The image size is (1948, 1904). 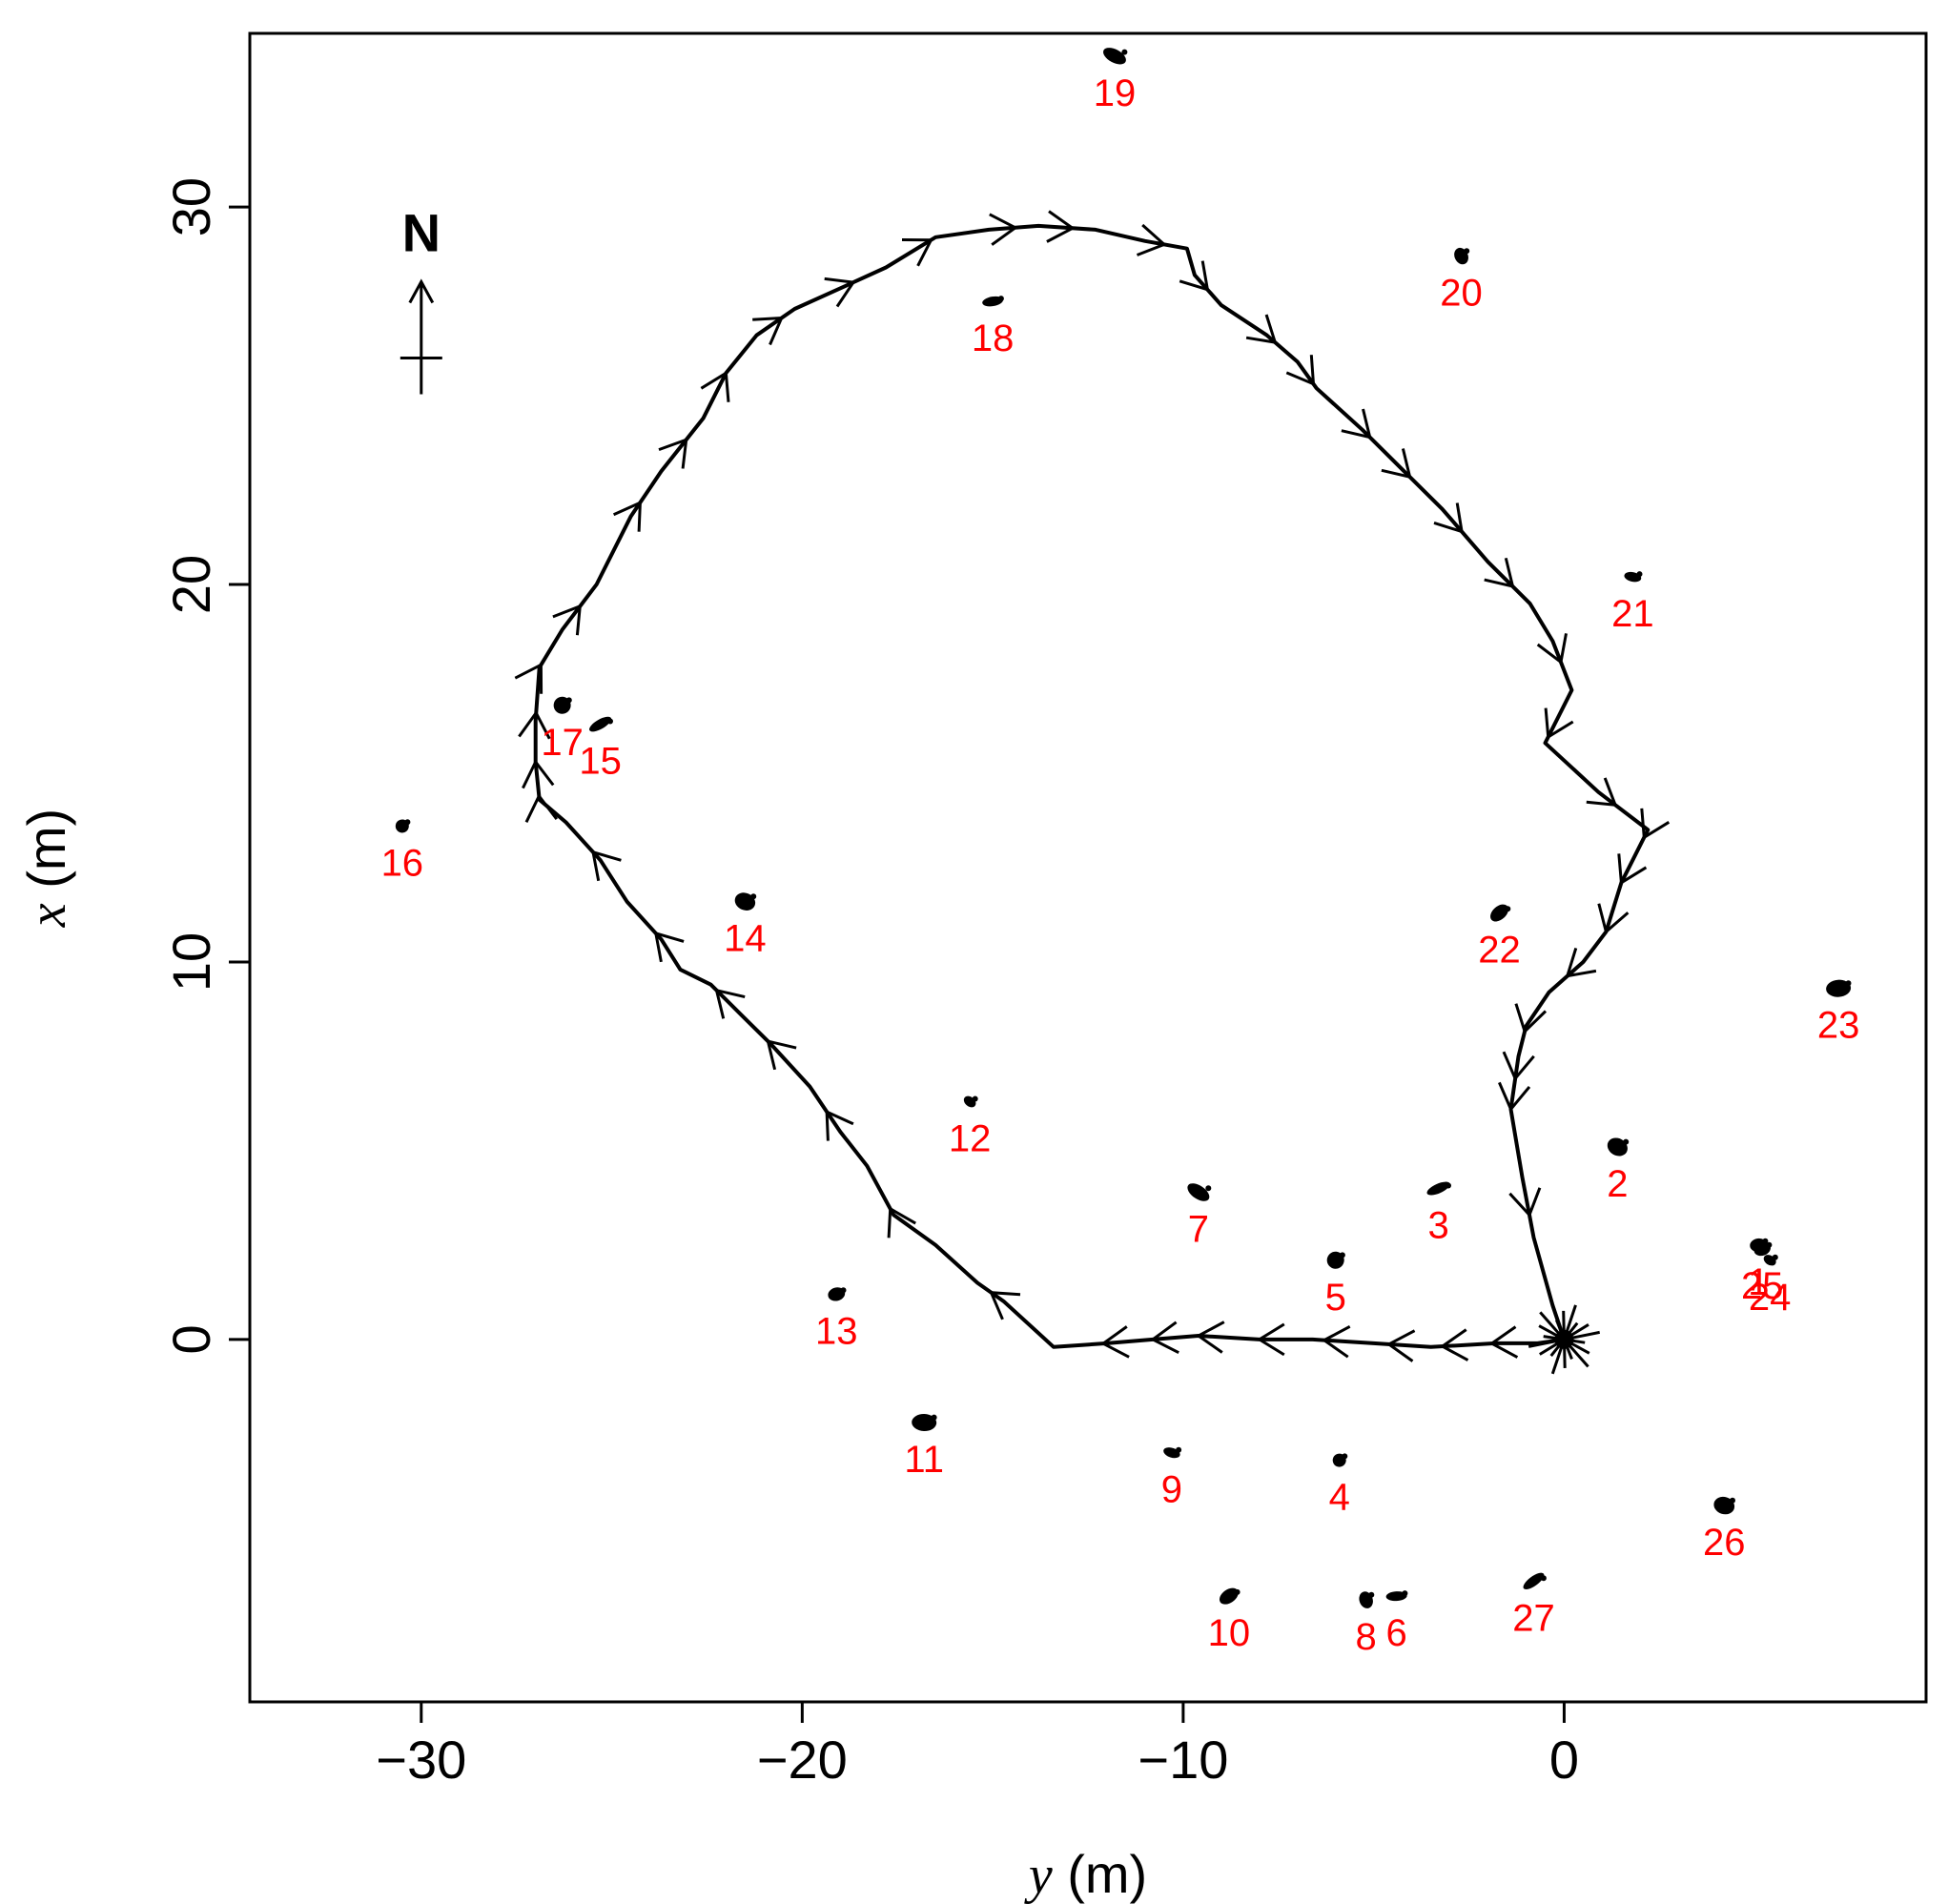 I want to click on start-point-burst, so click(x=1564, y=1340).